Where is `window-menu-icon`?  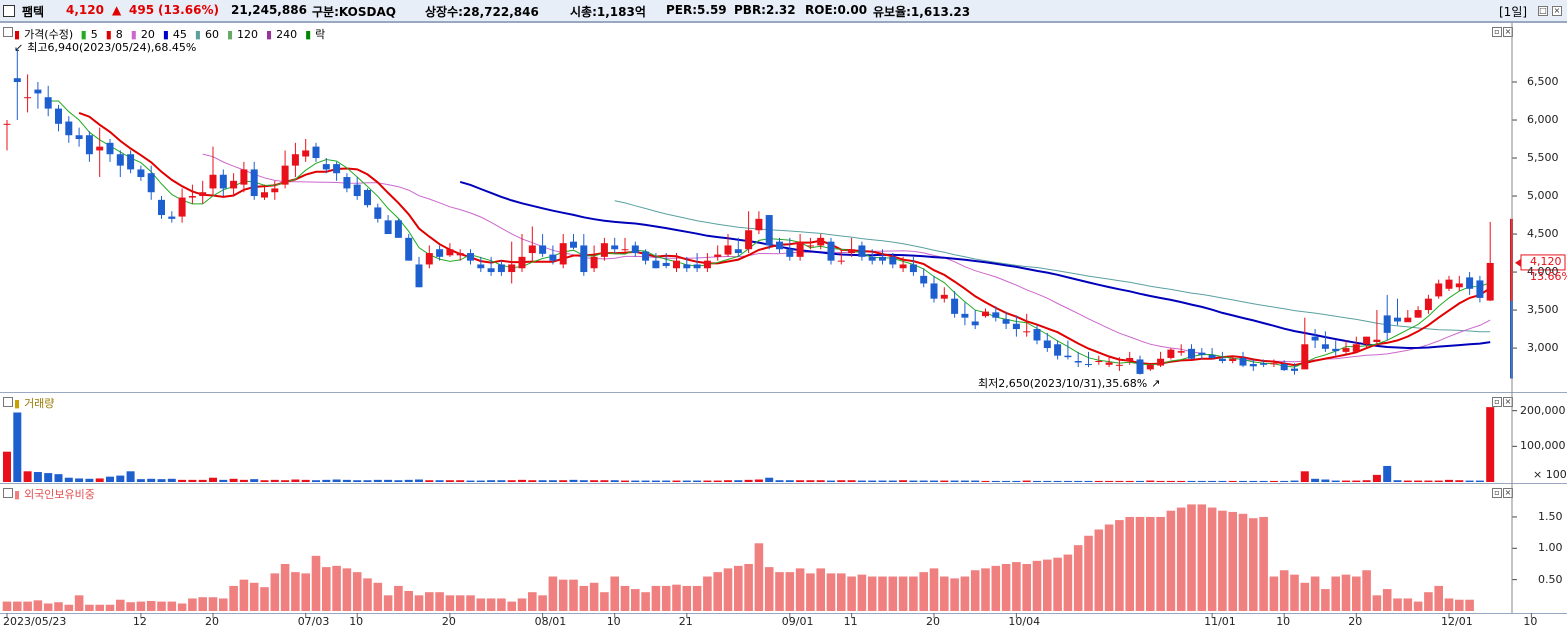 window-menu-icon is located at coordinates (9, 11).